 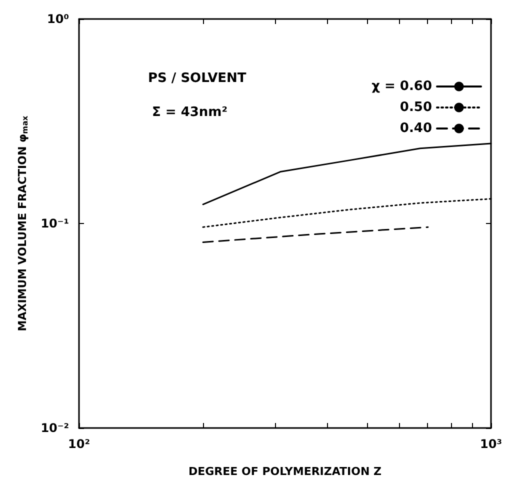 I want to click on y-tick-label: 10⁻², so click(x=54, y=428).